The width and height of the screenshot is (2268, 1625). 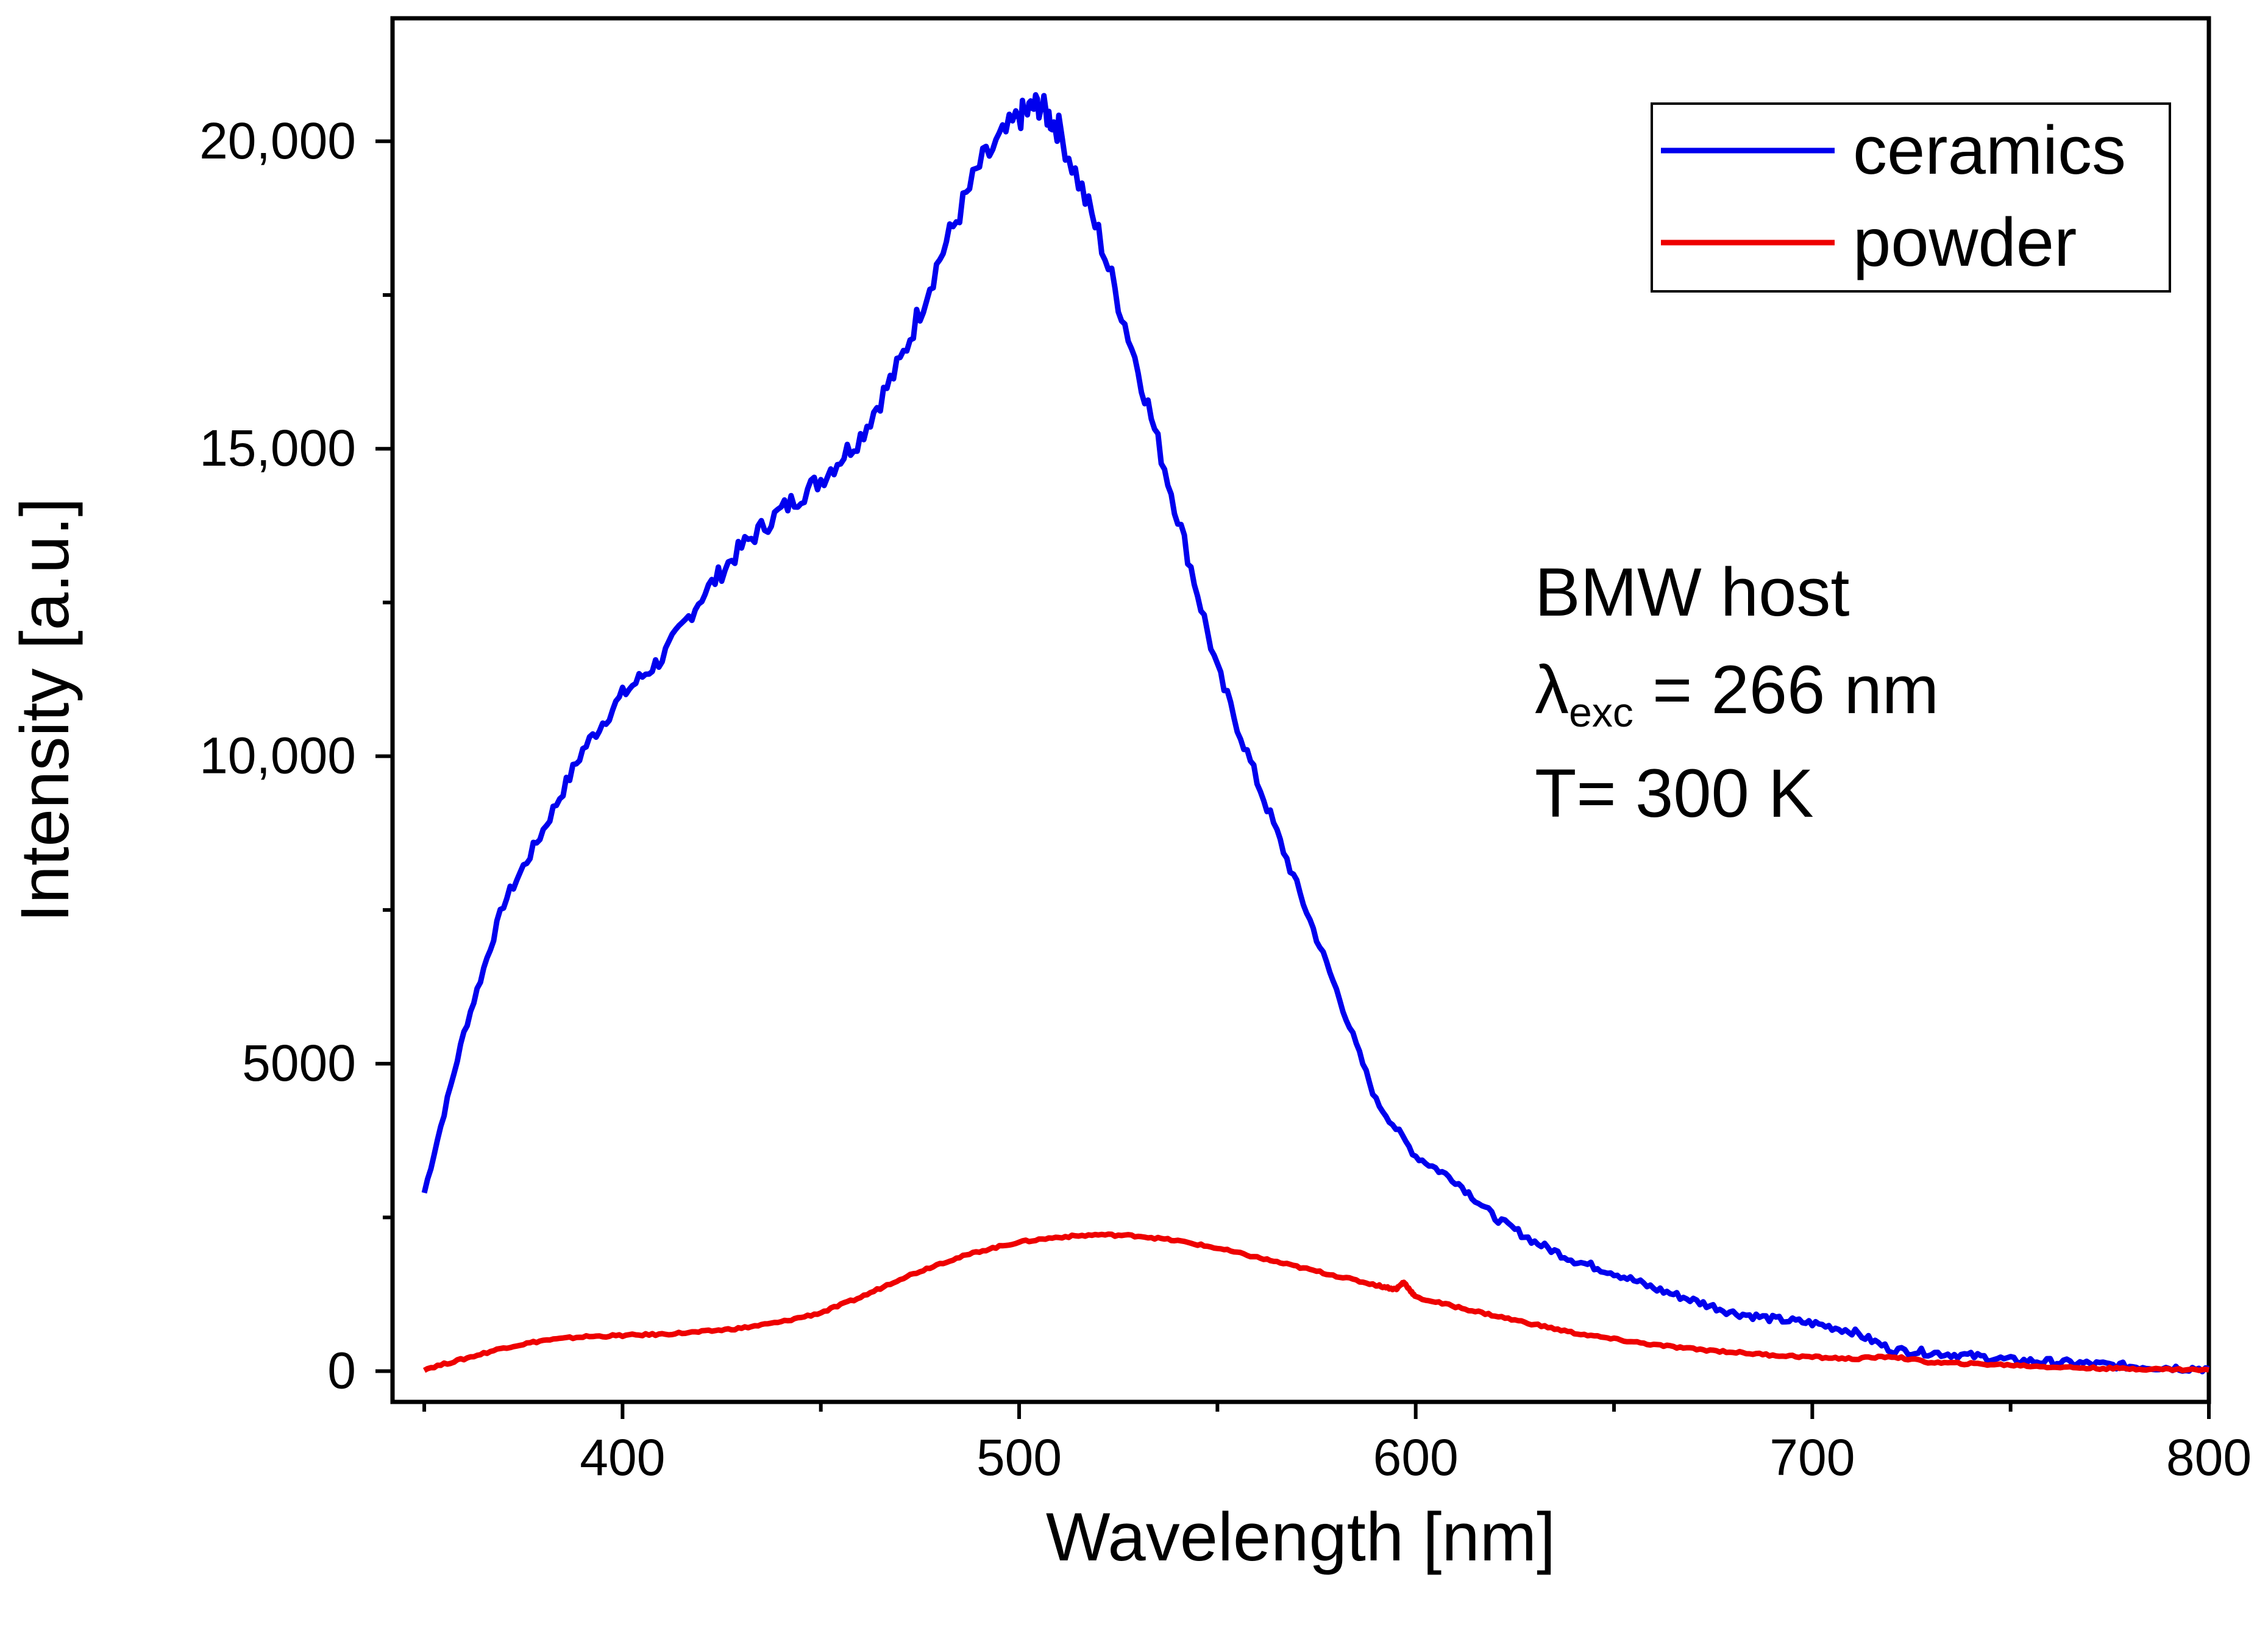 What do you see at coordinates (1965, 242) in the screenshot?
I see `legend-powder-label: powder` at bounding box center [1965, 242].